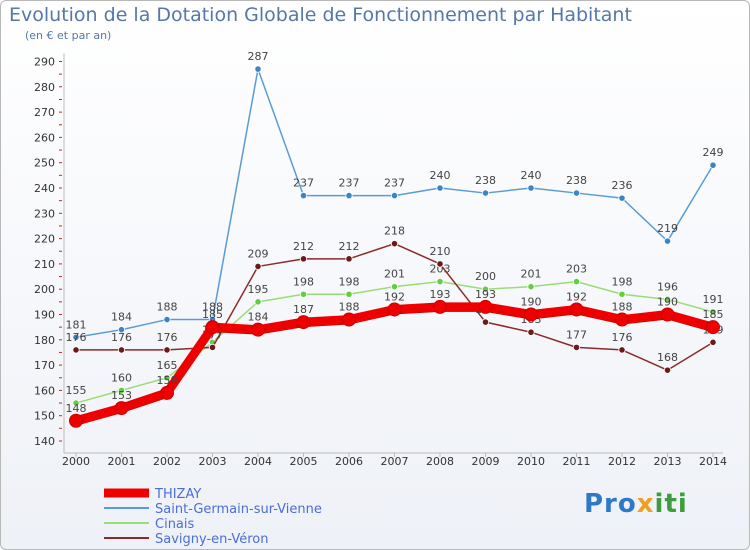  Describe the element at coordinates (121, 317) in the screenshot. I see `data-label-saint-germain-sur-vienne: 184` at that location.